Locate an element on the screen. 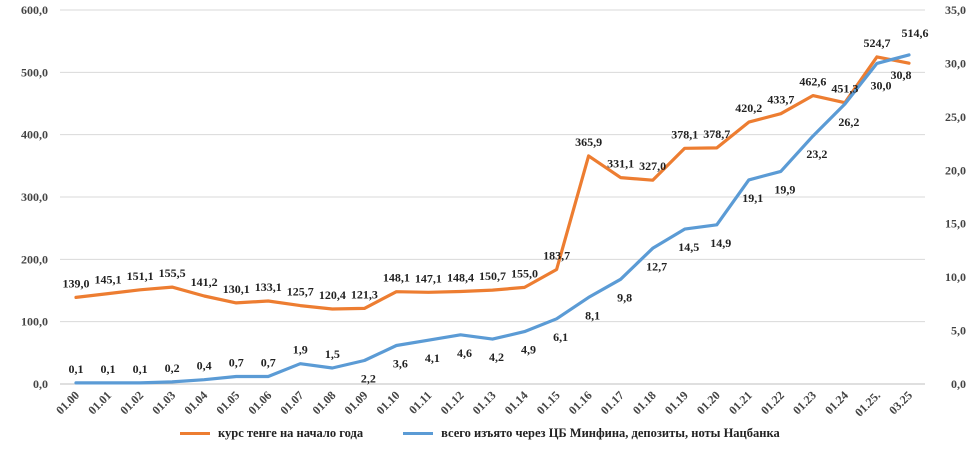 The width and height of the screenshot is (980, 459). withdrawn-data-label: 1,9 is located at coordinates (300, 350).